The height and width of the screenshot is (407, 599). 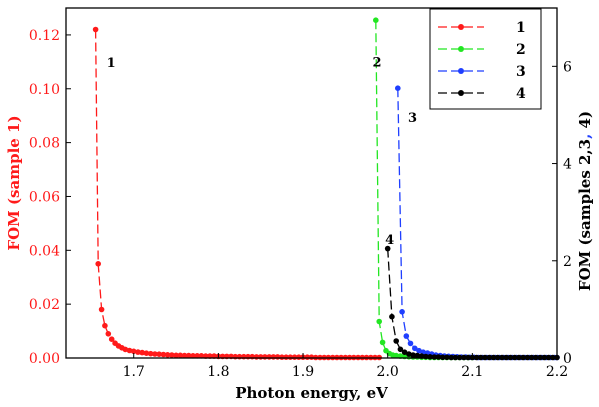 I want to click on y-right-axis-title-part: 4), so click(x=585, y=122).